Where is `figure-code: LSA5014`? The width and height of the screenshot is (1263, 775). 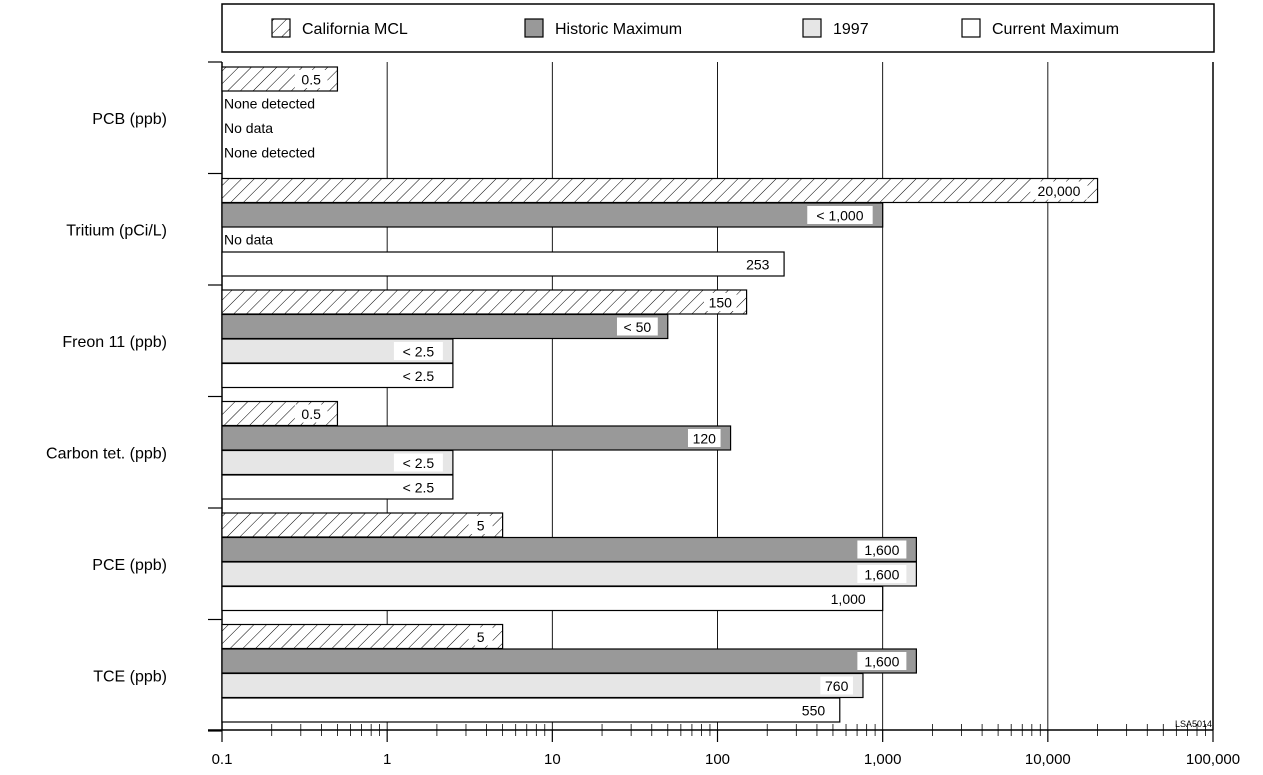
figure-code: LSA5014 is located at coordinates (1193, 724).